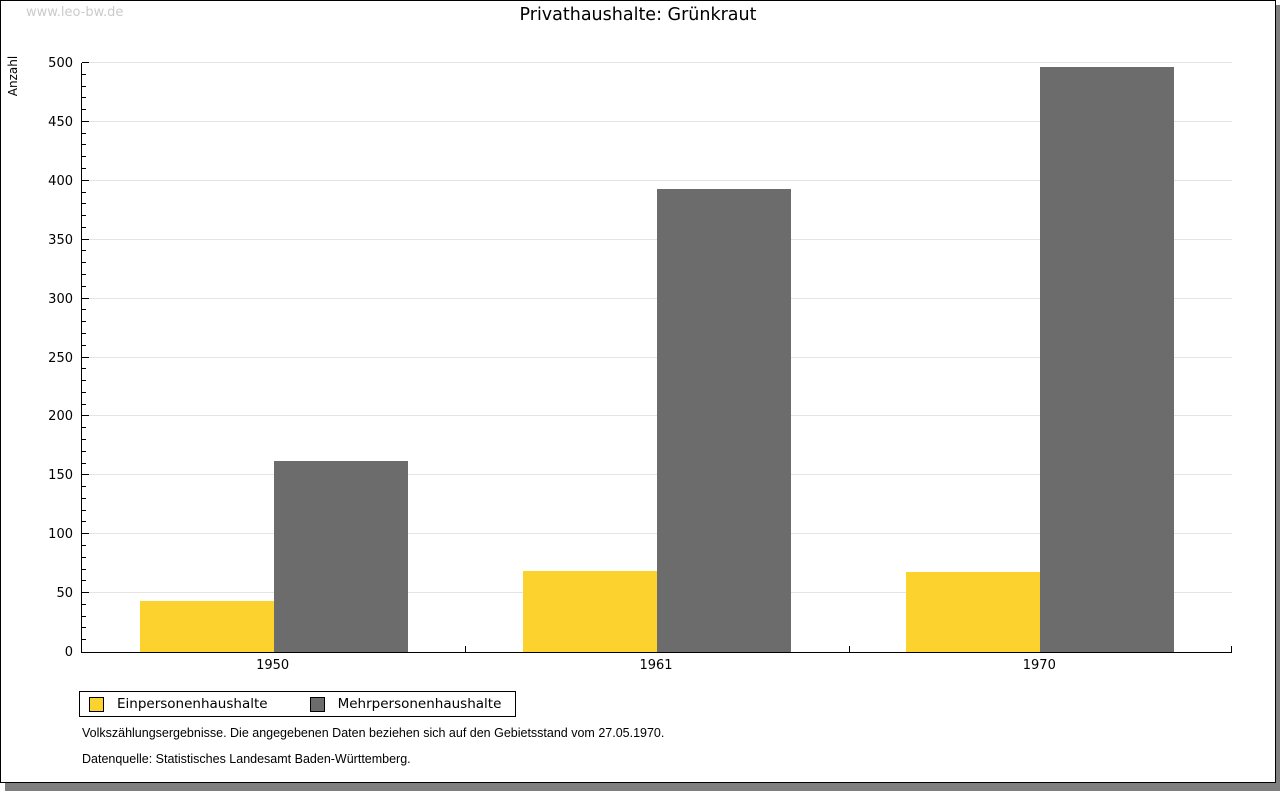 This screenshot has width=1280, height=791. What do you see at coordinates (192, 704) in the screenshot?
I see `legend-label: Einpersonenhaushalte` at bounding box center [192, 704].